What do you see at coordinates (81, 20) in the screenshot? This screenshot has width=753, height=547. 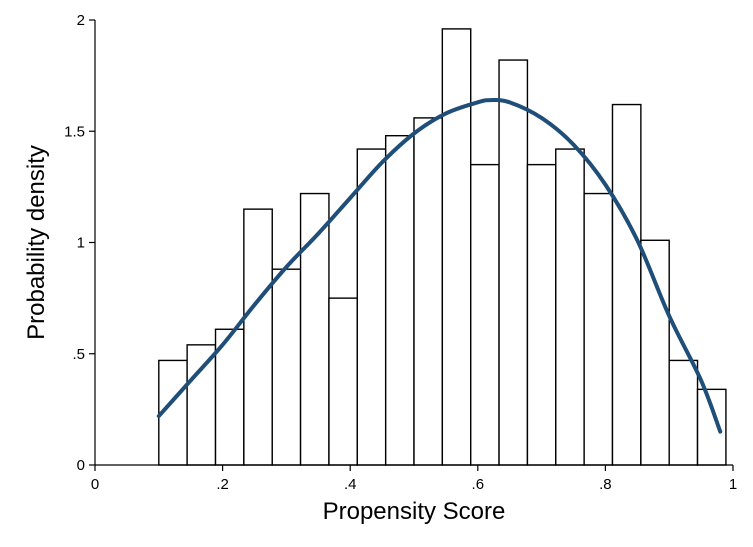 I see `y-tick-label: 2` at bounding box center [81, 20].